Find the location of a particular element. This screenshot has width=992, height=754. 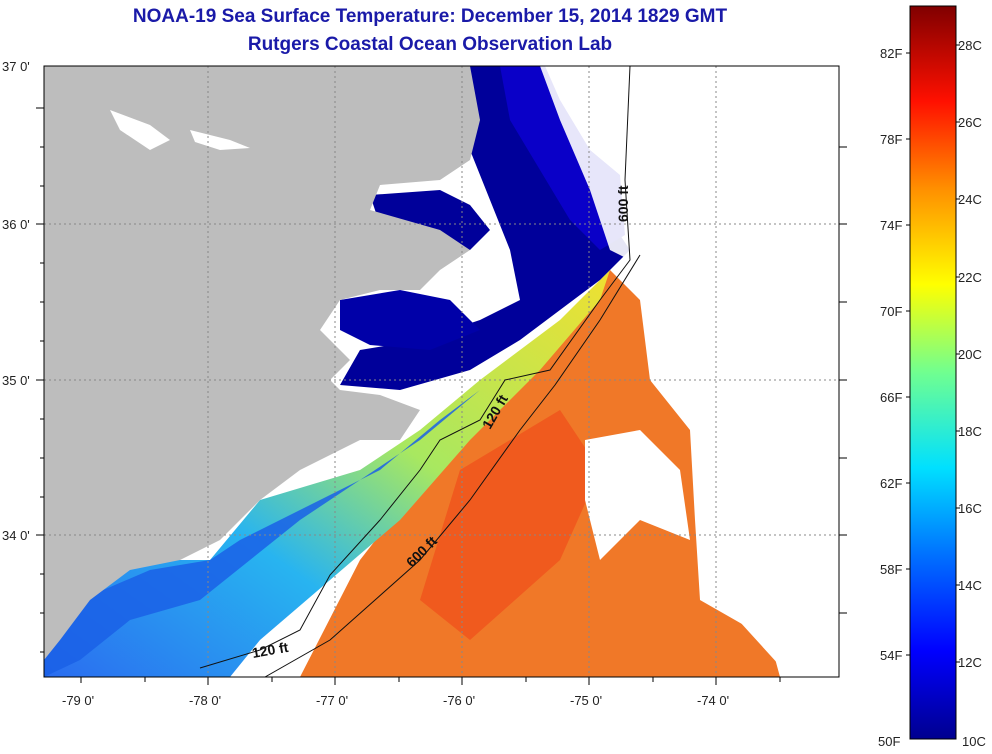

colorbar-c-label: 10C is located at coordinates (974, 741).